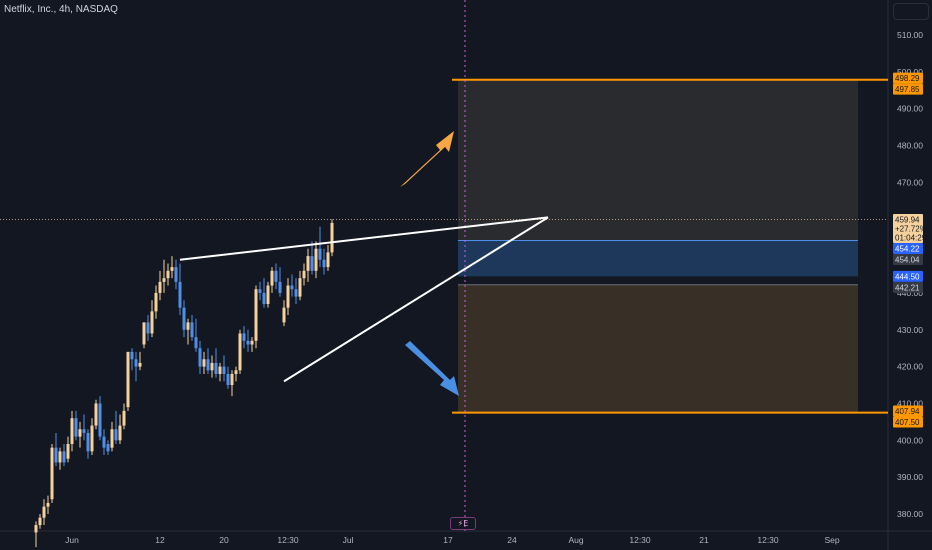  Describe the element at coordinates (364, 238) in the screenshot. I see `upper-trendline` at that location.